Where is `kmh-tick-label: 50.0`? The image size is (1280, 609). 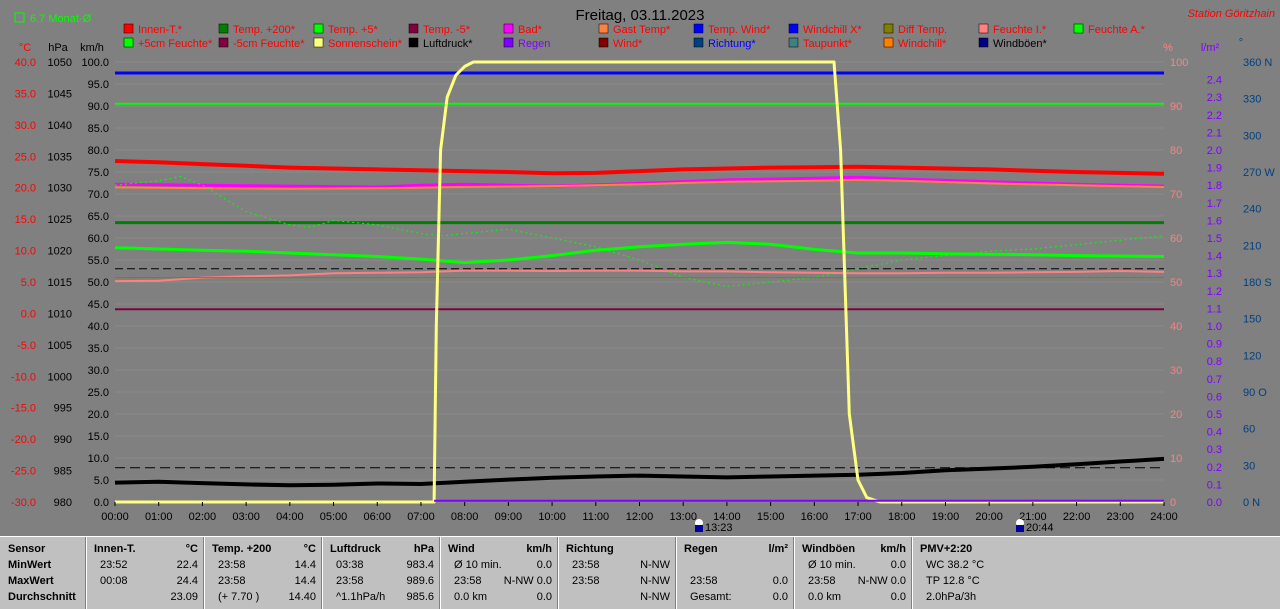
kmh-tick-label: 50.0 is located at coordinates (98, 283).